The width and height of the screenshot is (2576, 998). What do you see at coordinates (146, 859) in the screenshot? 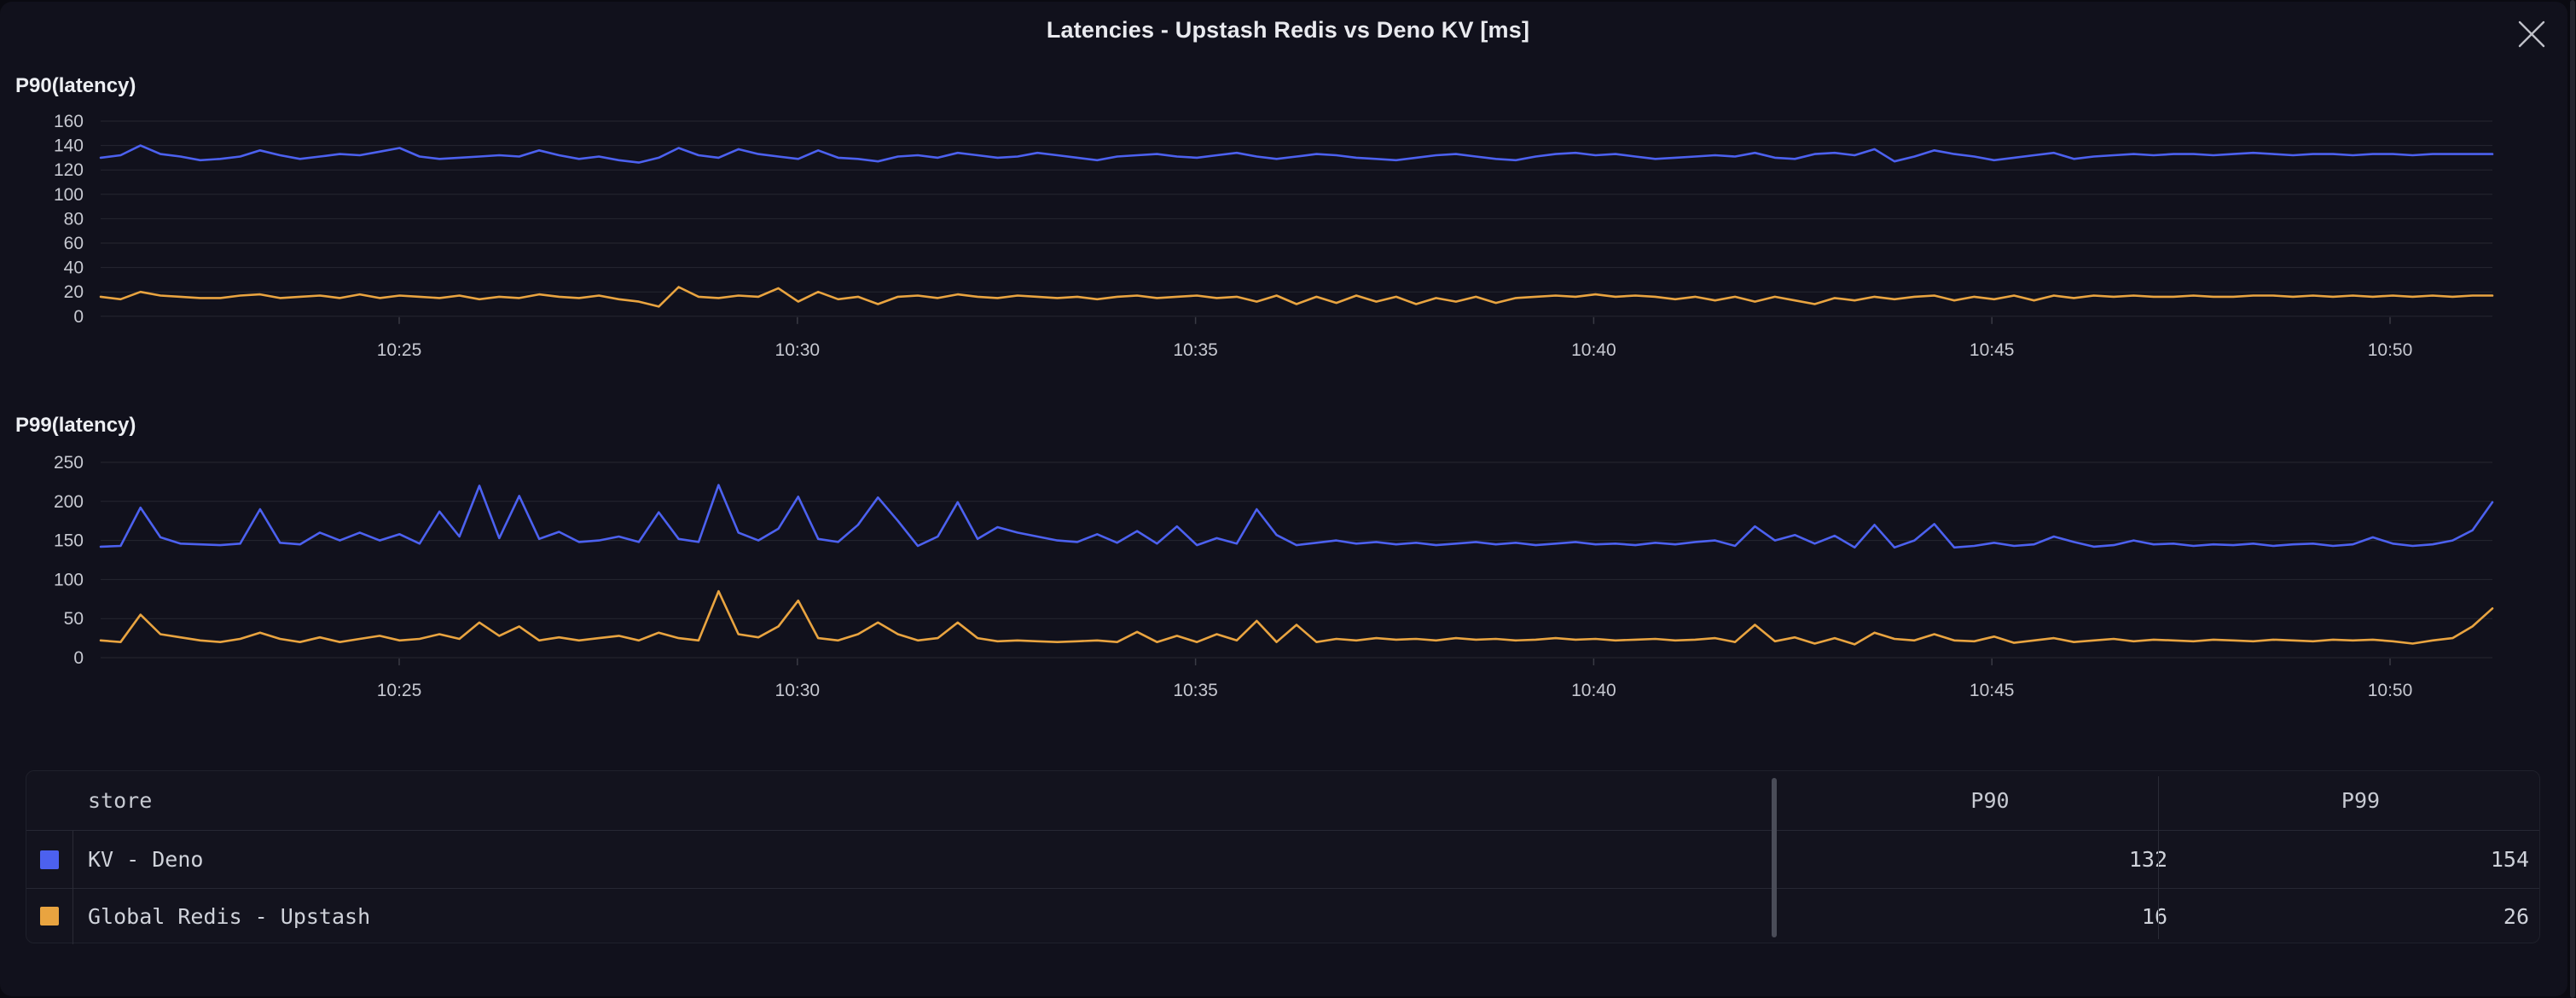
I see `store-cell: KV - Deno` at bounding box center [146, 859].